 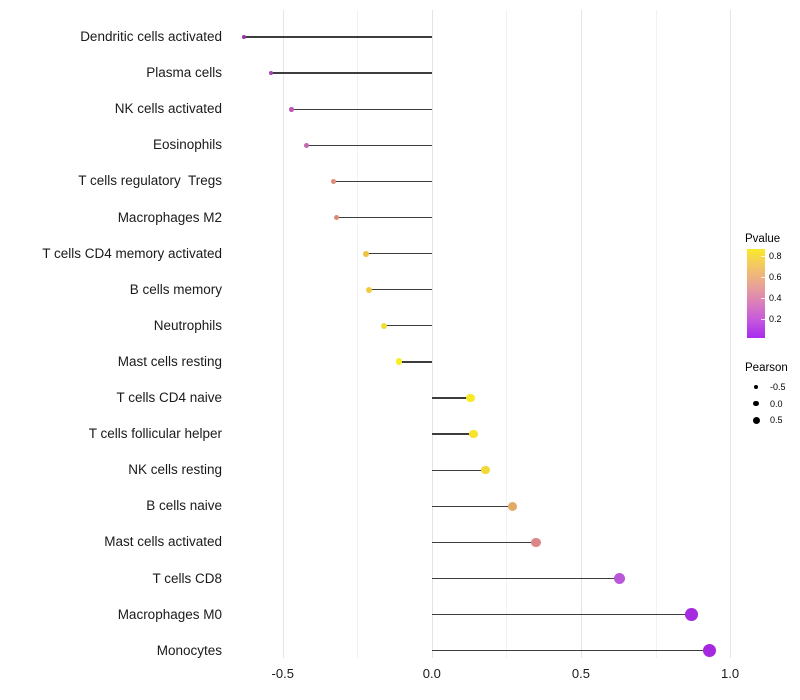 I want to click on y-axis-label: T cells regulatory Tregs, so click(x=150, y=181).